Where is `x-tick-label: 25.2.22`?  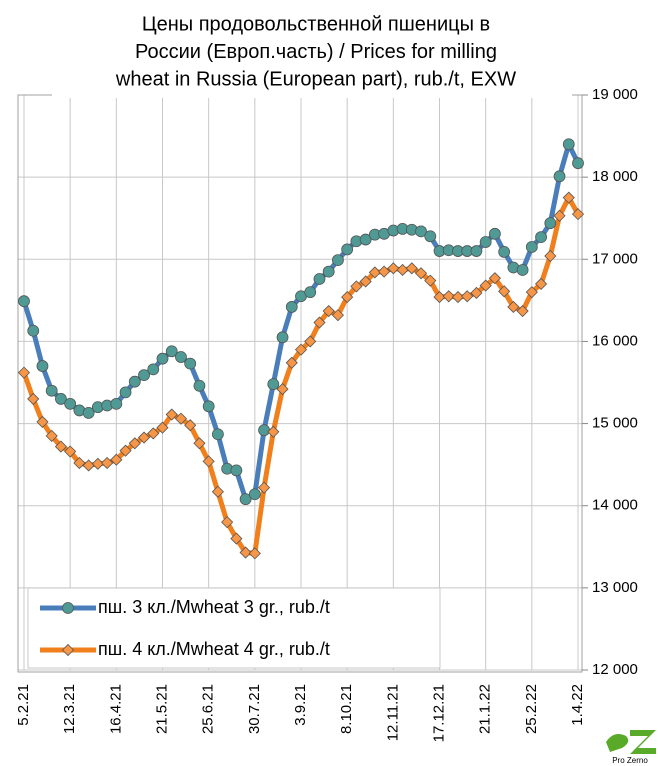
x-tick-label: 25.2.22 is located at coordinates (531, 709).